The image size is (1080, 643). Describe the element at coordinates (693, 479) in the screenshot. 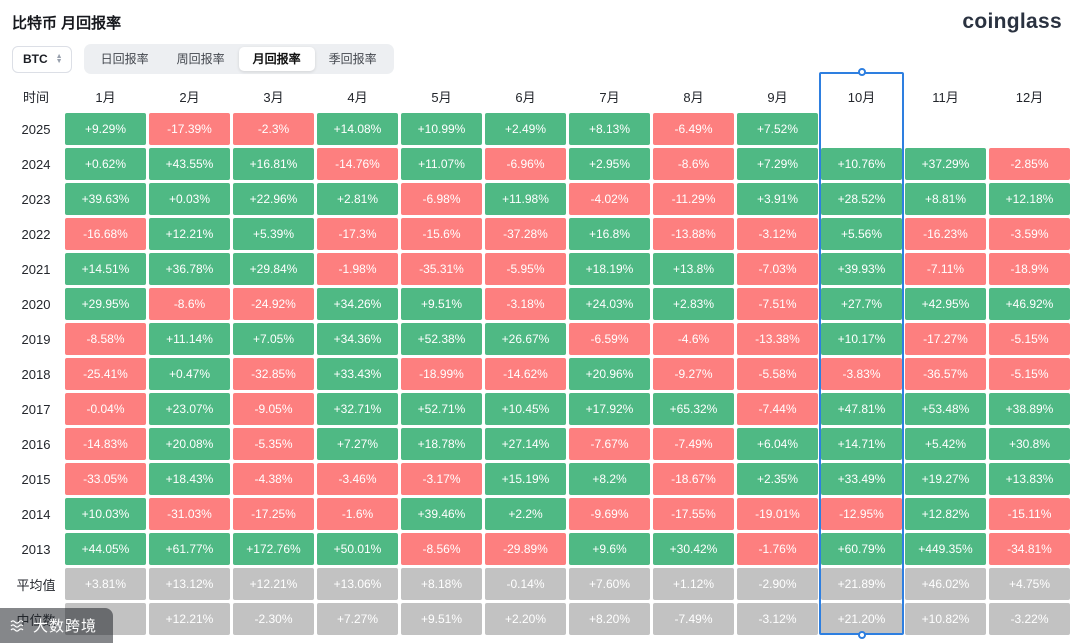

I see `return-cell: -18.67%` at that location.